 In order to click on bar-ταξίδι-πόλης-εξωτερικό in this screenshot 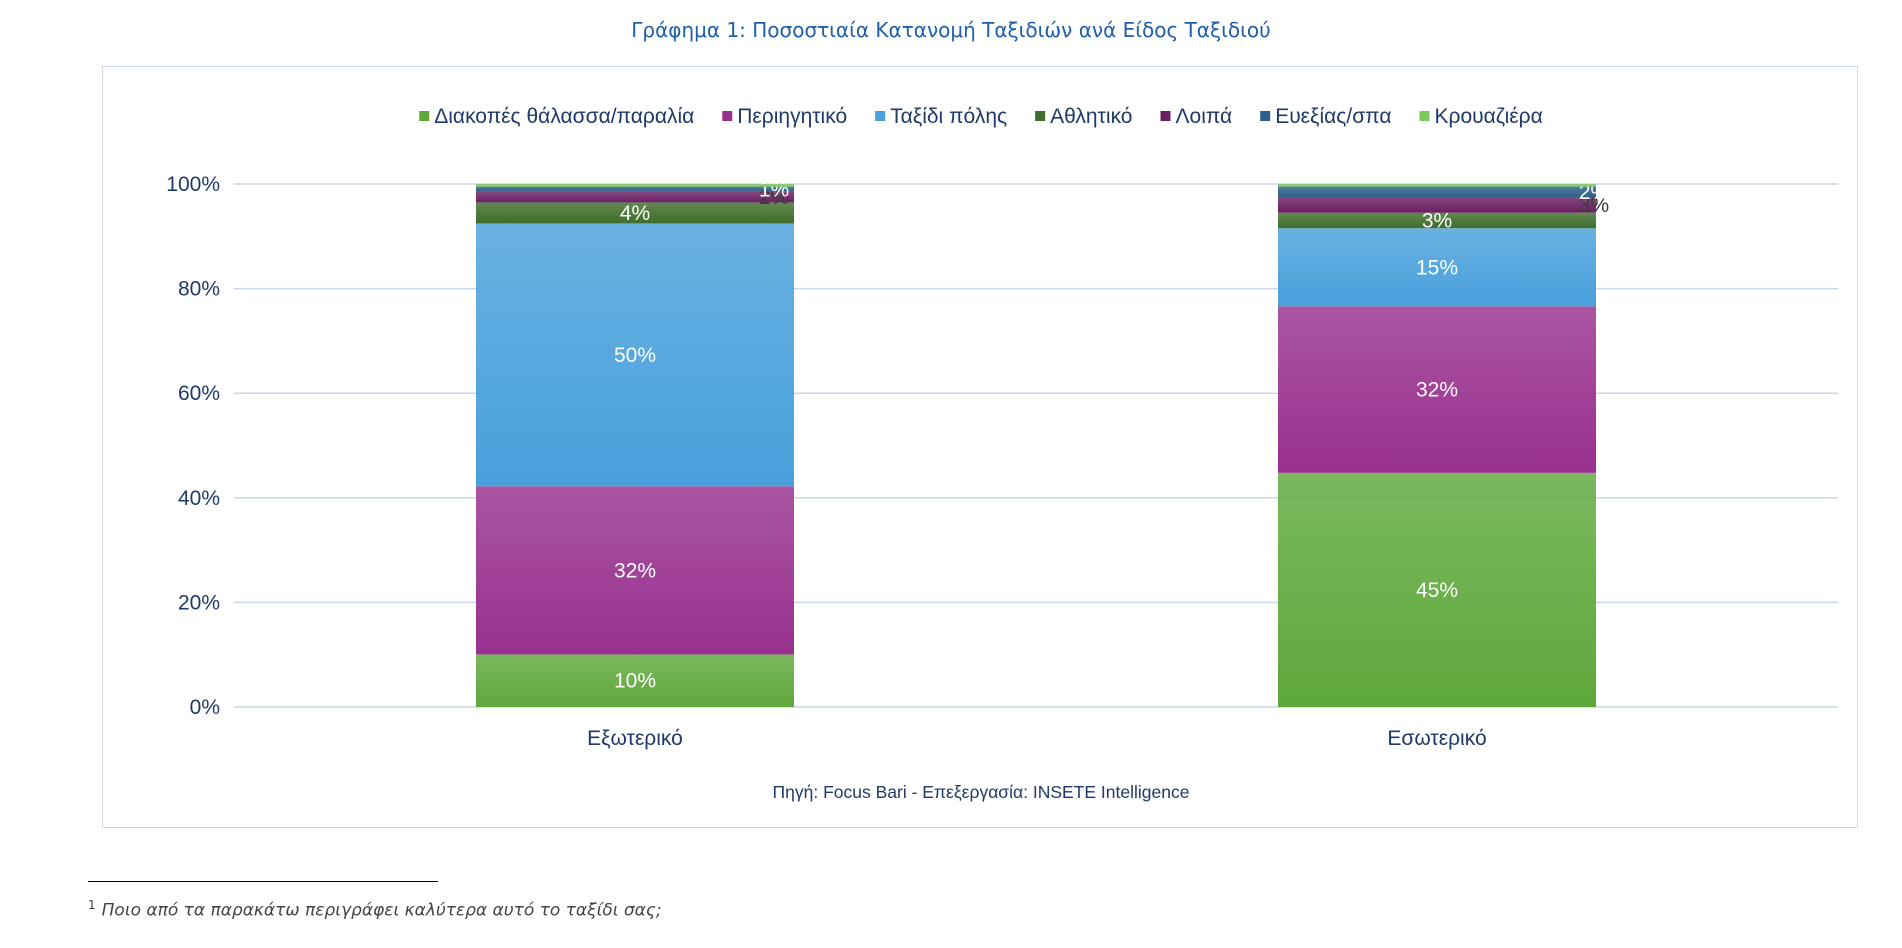, I will do `click(635, 355)`.